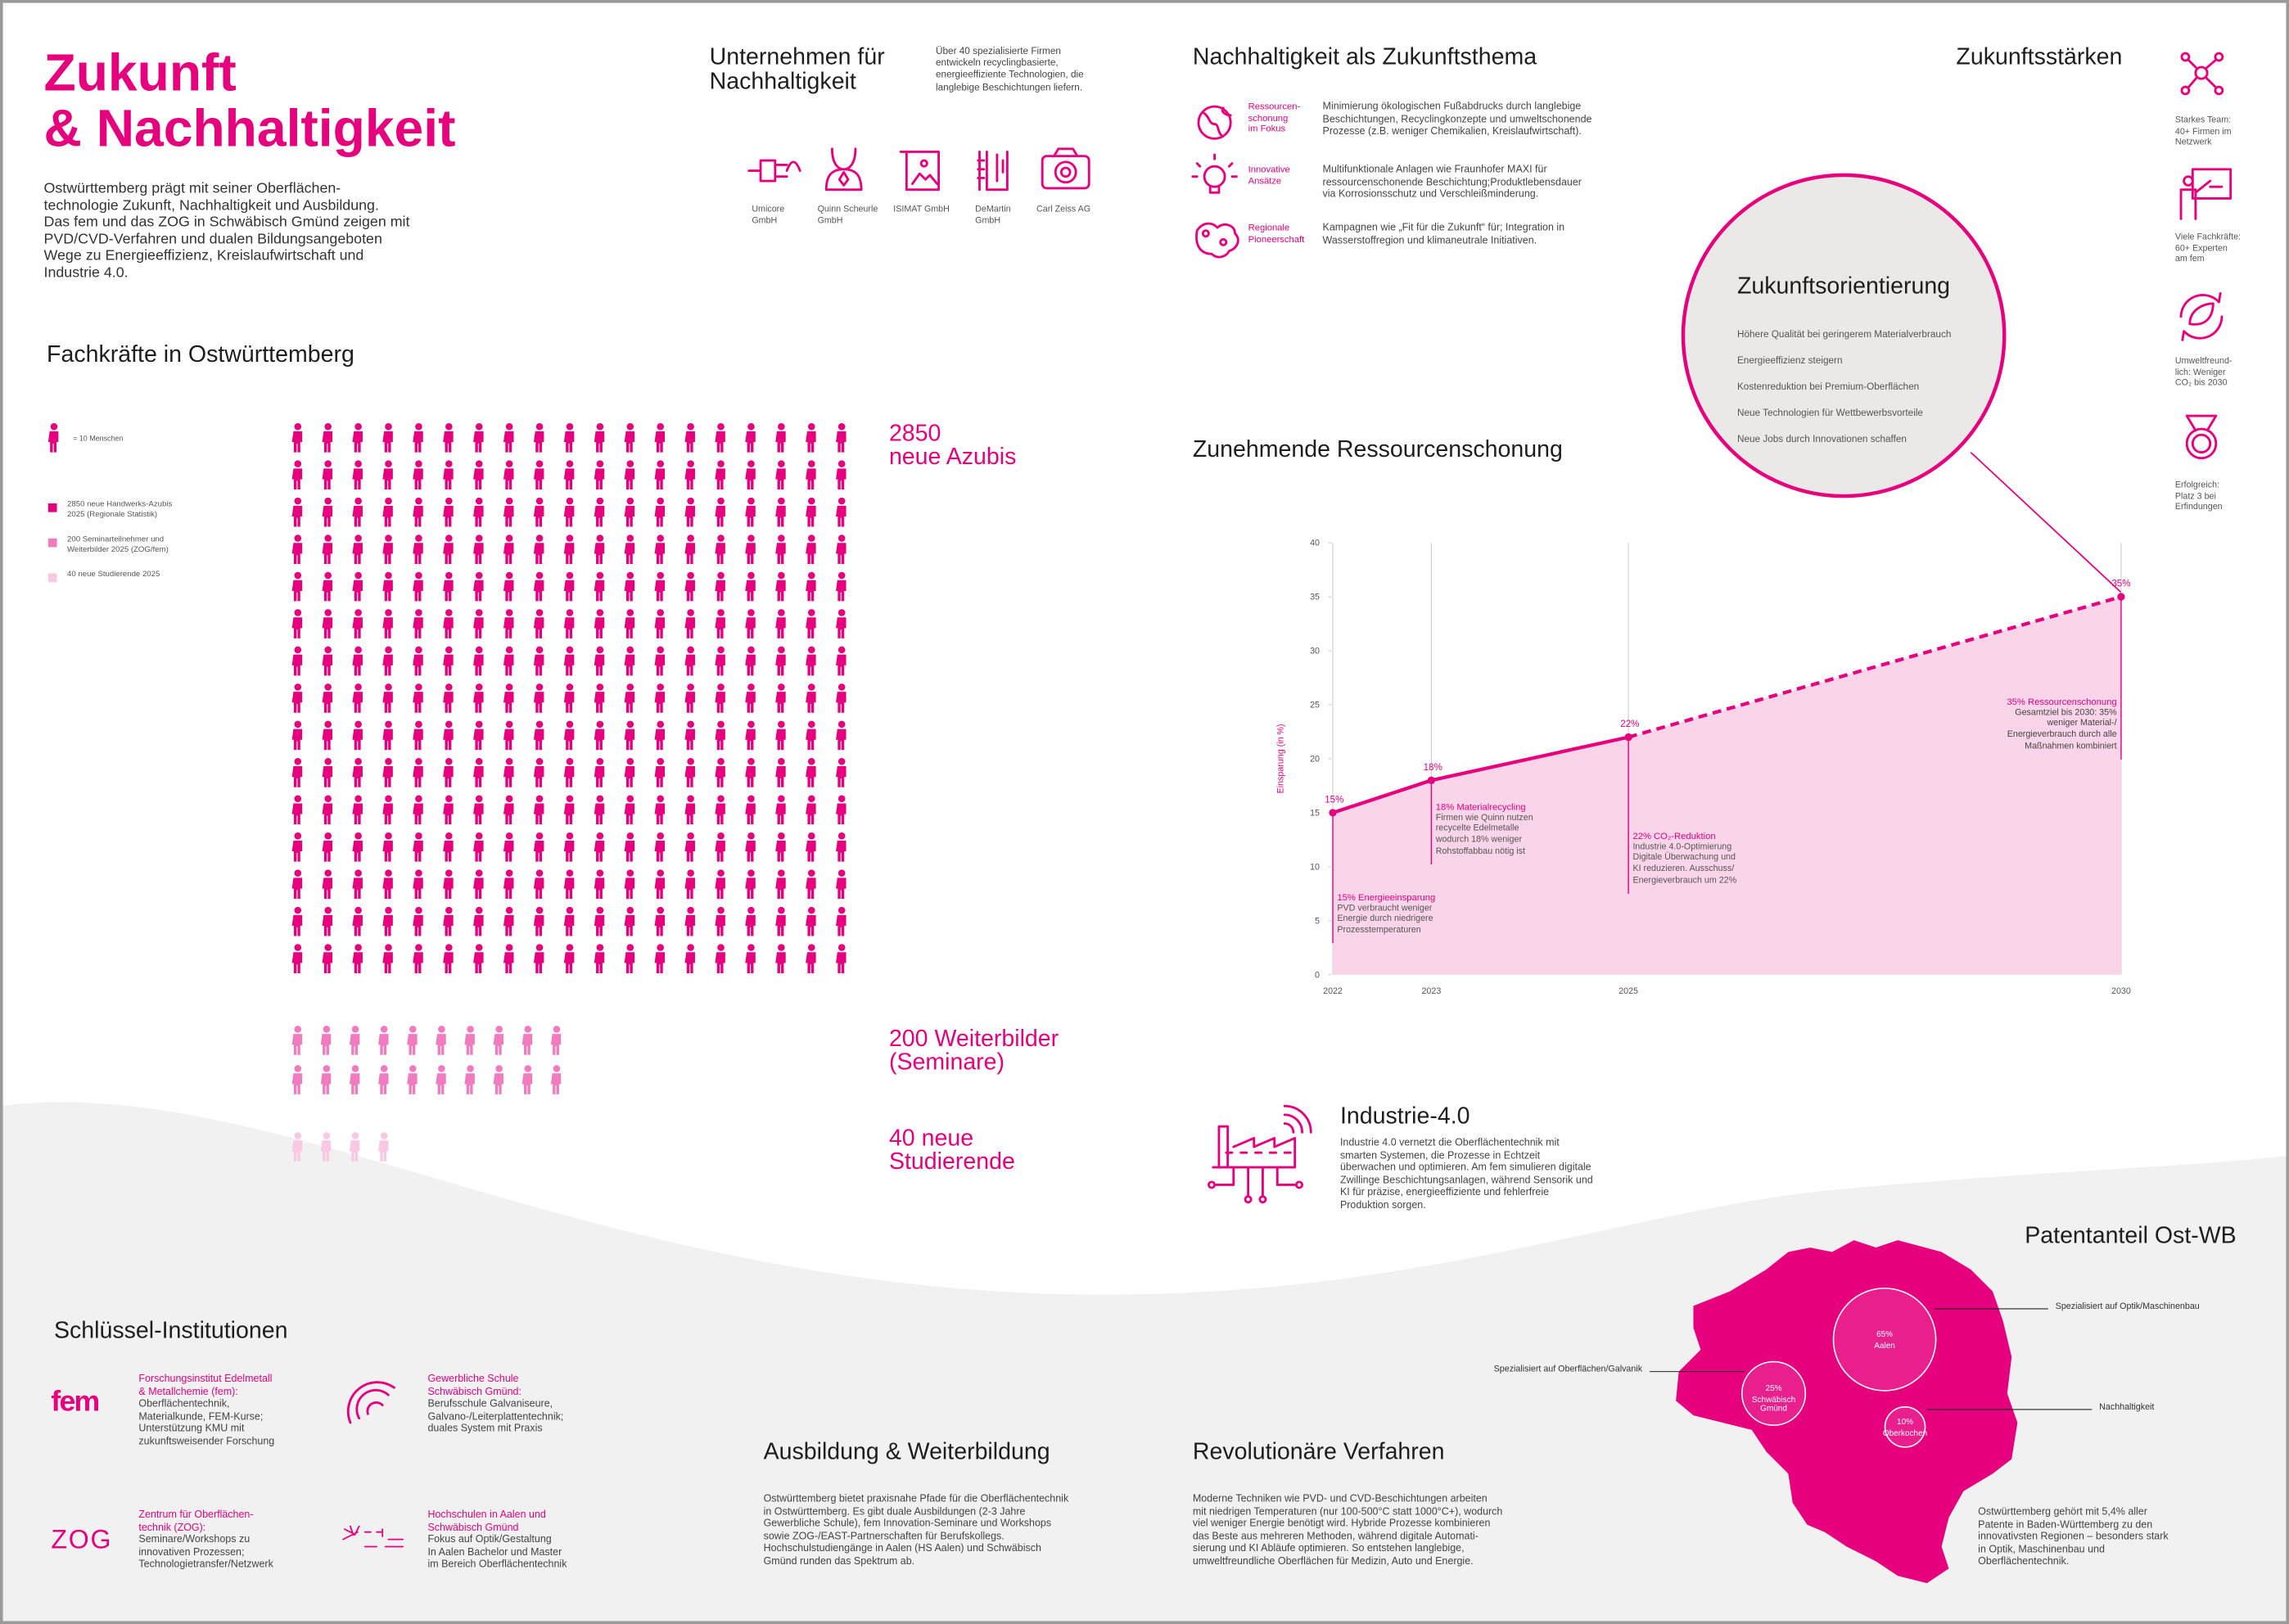  I want to click on y-tick-label: 35, so click(1315, 598).